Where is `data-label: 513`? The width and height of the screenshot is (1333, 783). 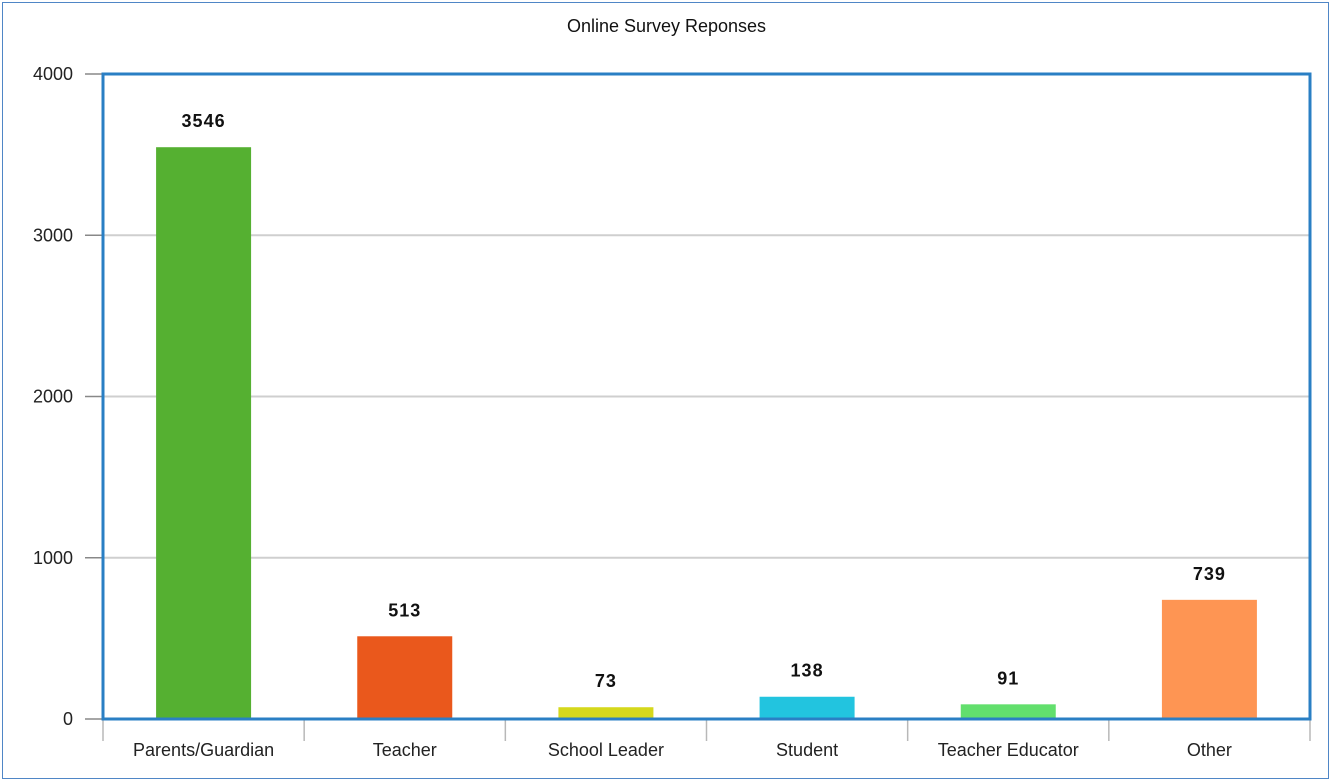
data-label: 513 is located at coordinates (404, 610).